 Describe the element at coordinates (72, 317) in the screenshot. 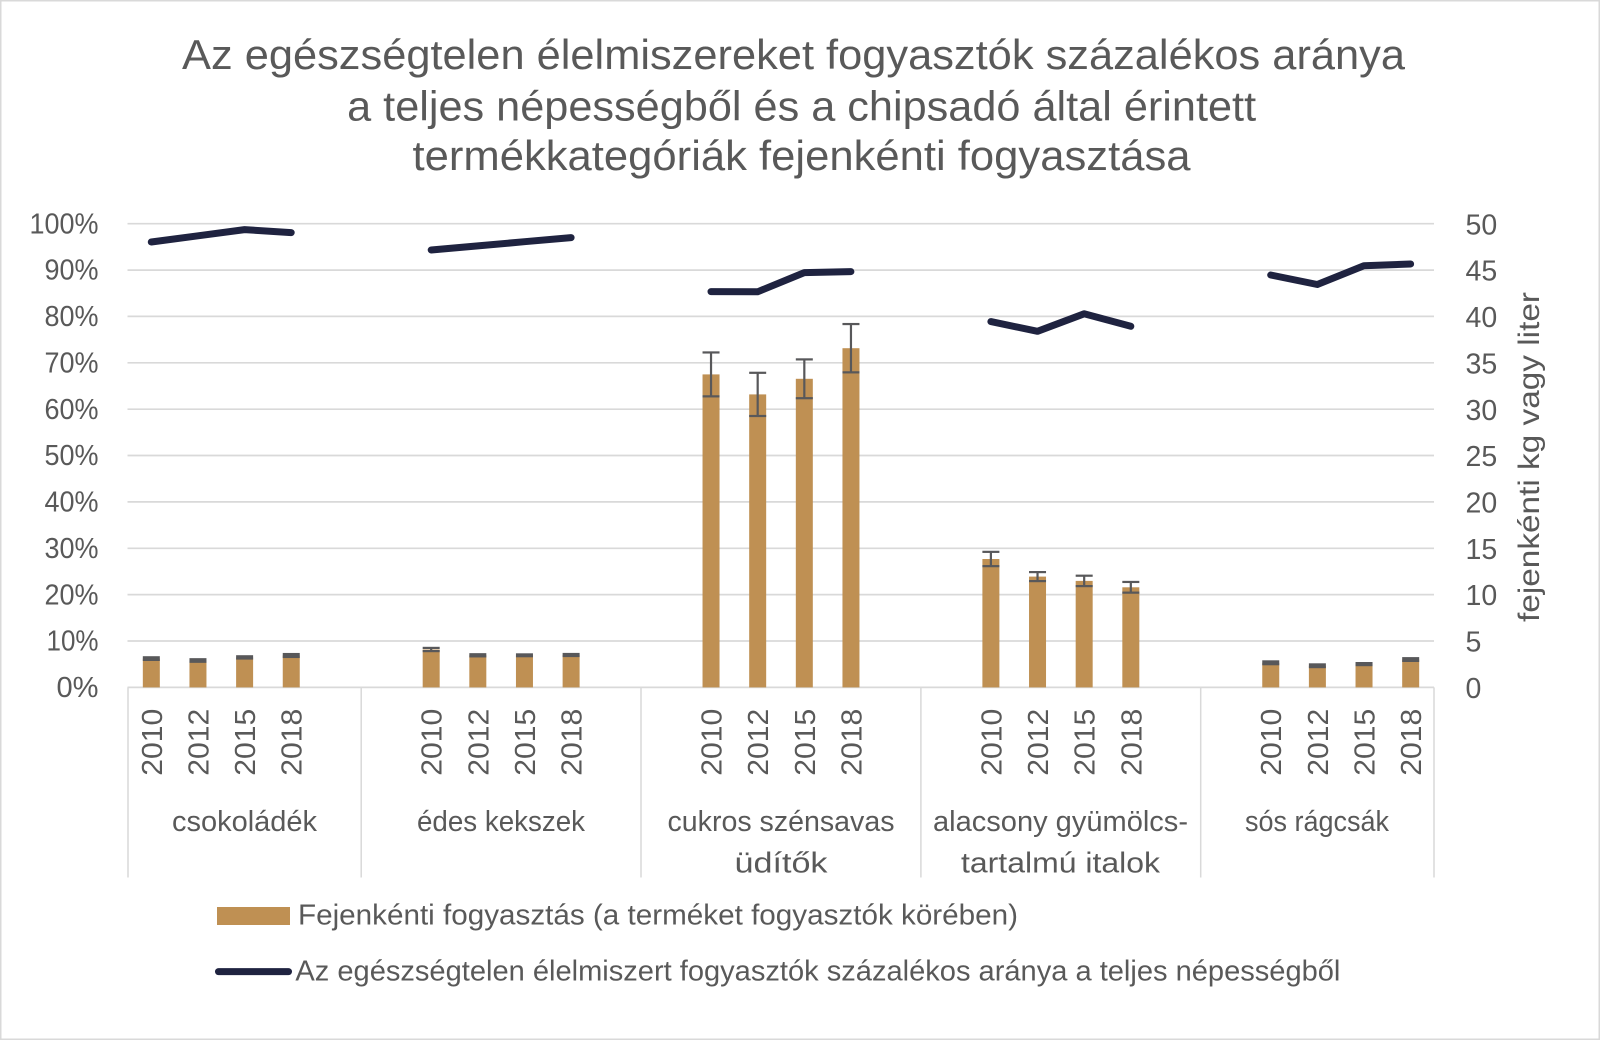

I see `svg-text: 80%` at that location.